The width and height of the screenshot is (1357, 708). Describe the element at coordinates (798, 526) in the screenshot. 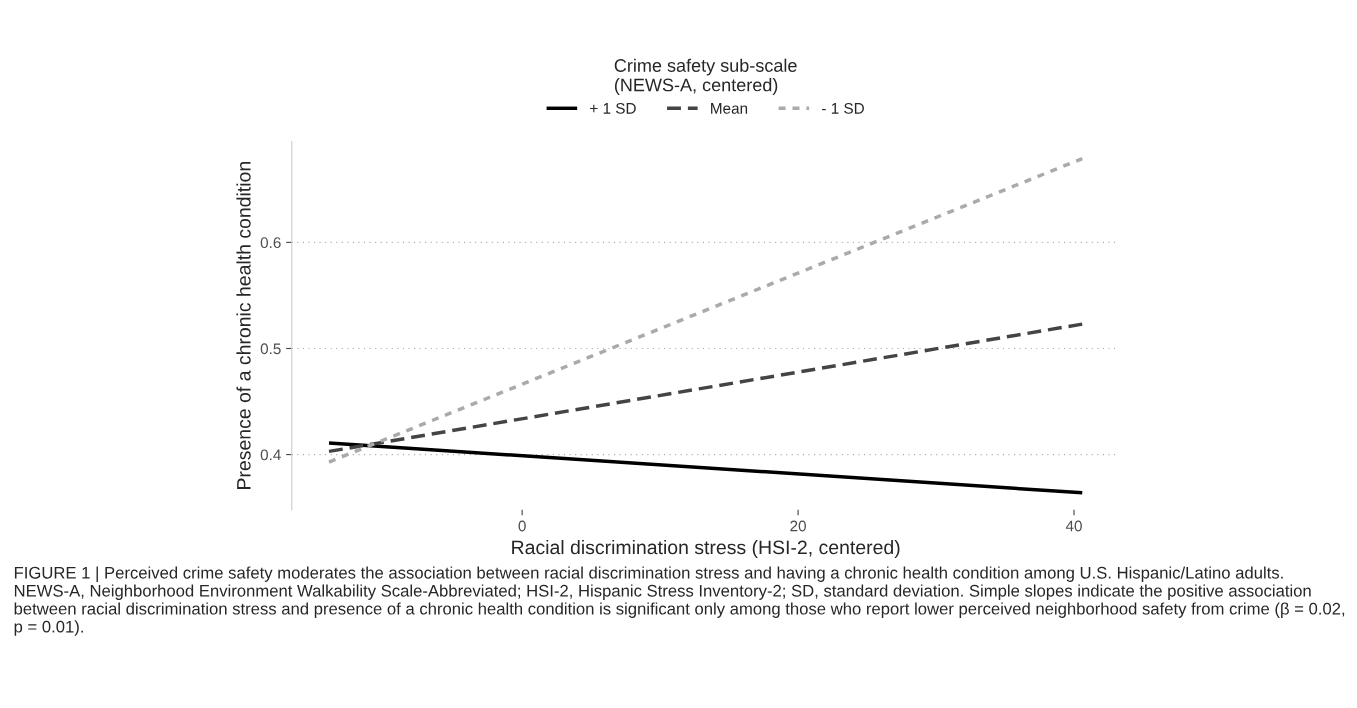

I see `x-tick-label: 20` at that location.